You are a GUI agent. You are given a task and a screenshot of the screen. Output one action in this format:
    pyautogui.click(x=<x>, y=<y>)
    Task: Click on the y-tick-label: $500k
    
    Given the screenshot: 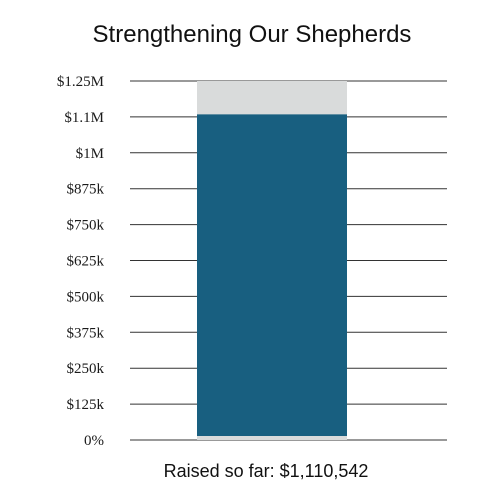 What is the action you would take?
    pyautogui.click(x=86, y=297)
    